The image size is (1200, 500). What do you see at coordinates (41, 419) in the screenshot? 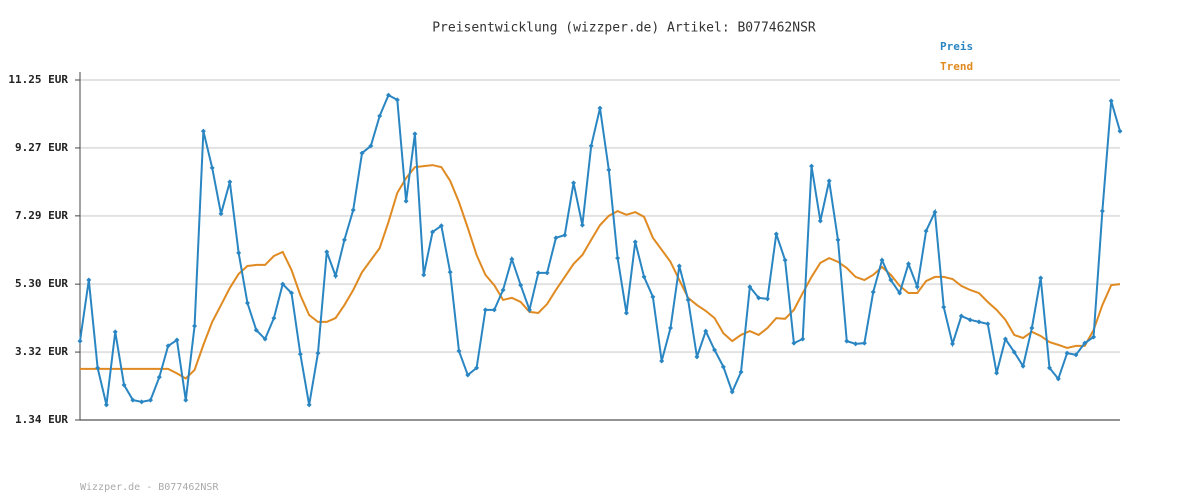
I see `y-tick-label: 1.34 EUR` at bounding box center [41, 419].